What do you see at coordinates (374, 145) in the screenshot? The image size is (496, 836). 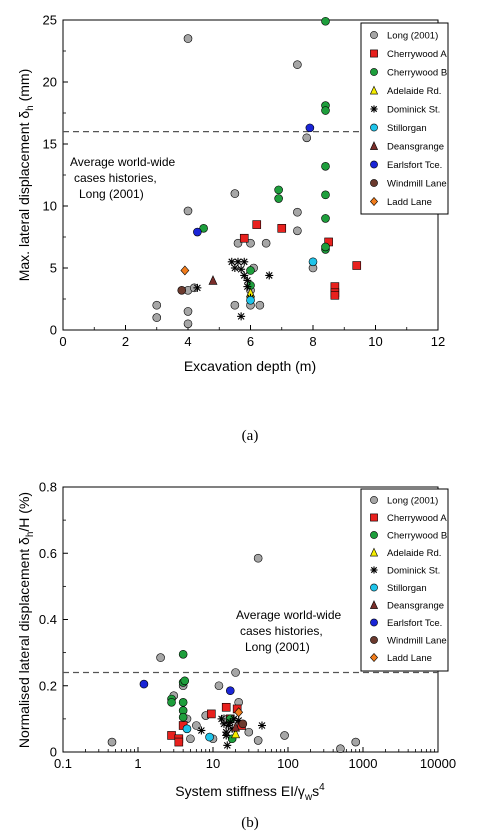 I see `legend-marker-deansgrange` at bounding box center [374, 145].